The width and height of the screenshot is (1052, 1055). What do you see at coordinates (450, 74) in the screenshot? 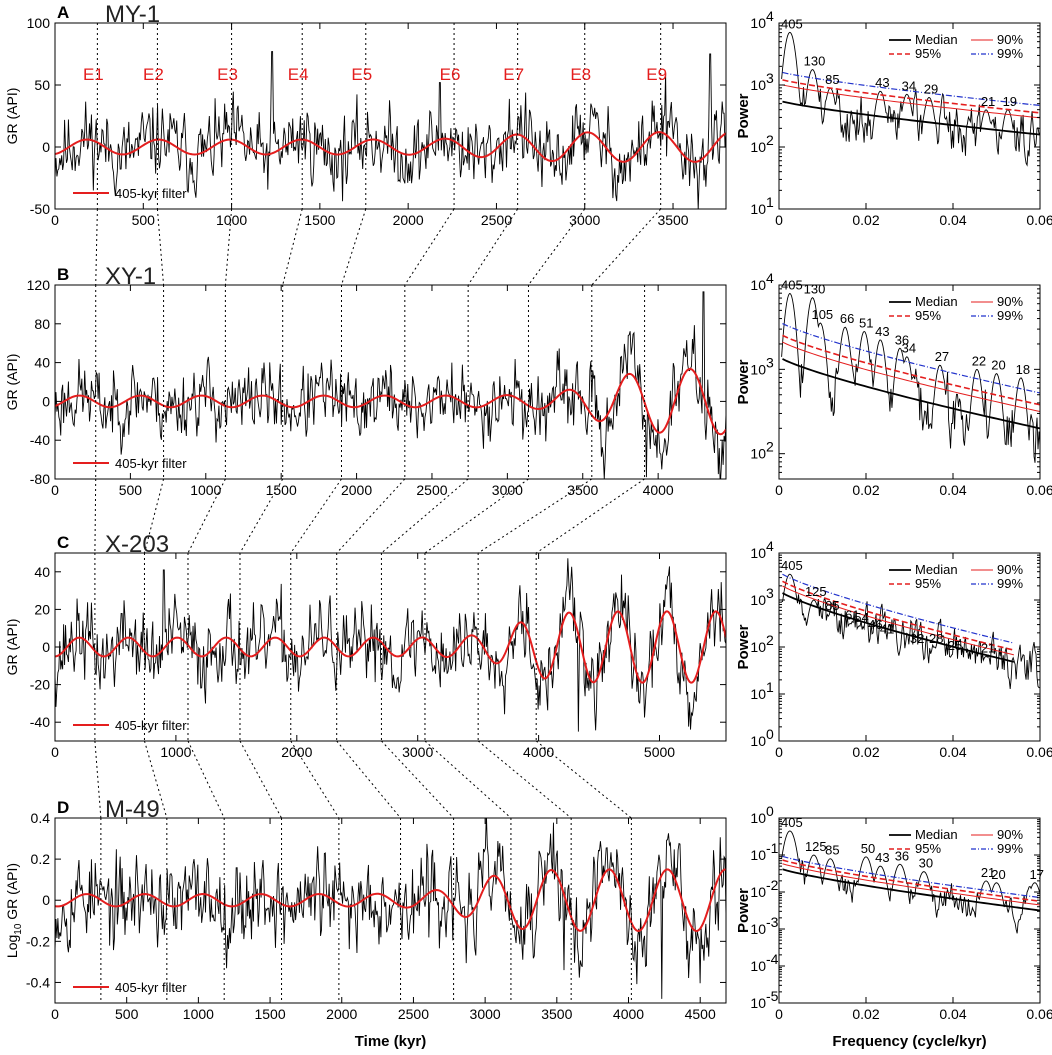
I see `event-label: E6` at bounding box center [450, 74].